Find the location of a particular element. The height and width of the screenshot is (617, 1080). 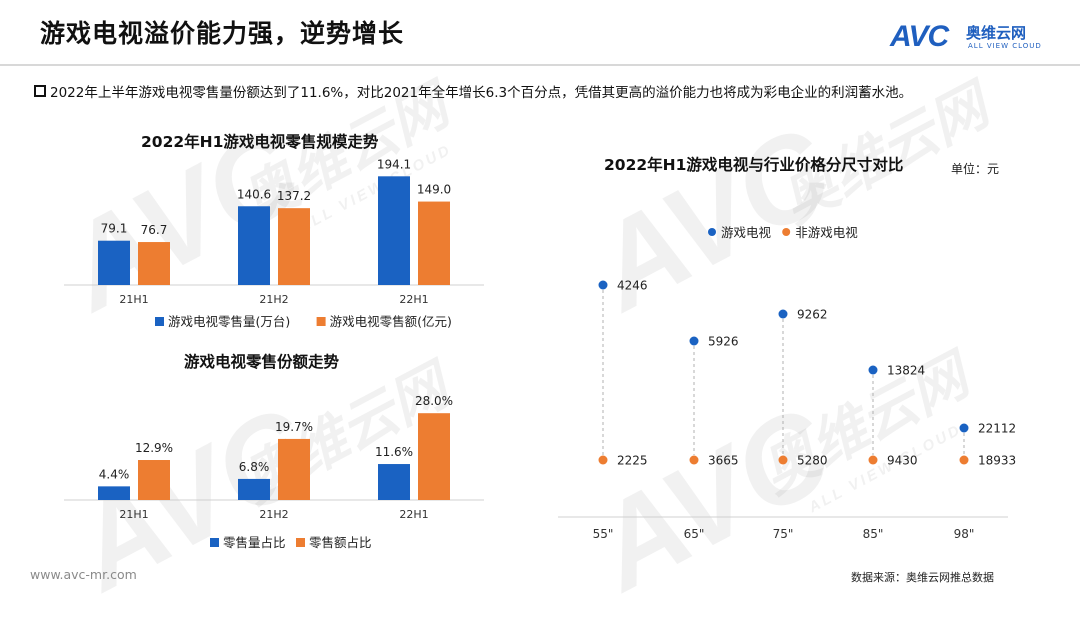

chart3-x-tick: 85" is located at coordinates (873, 534).